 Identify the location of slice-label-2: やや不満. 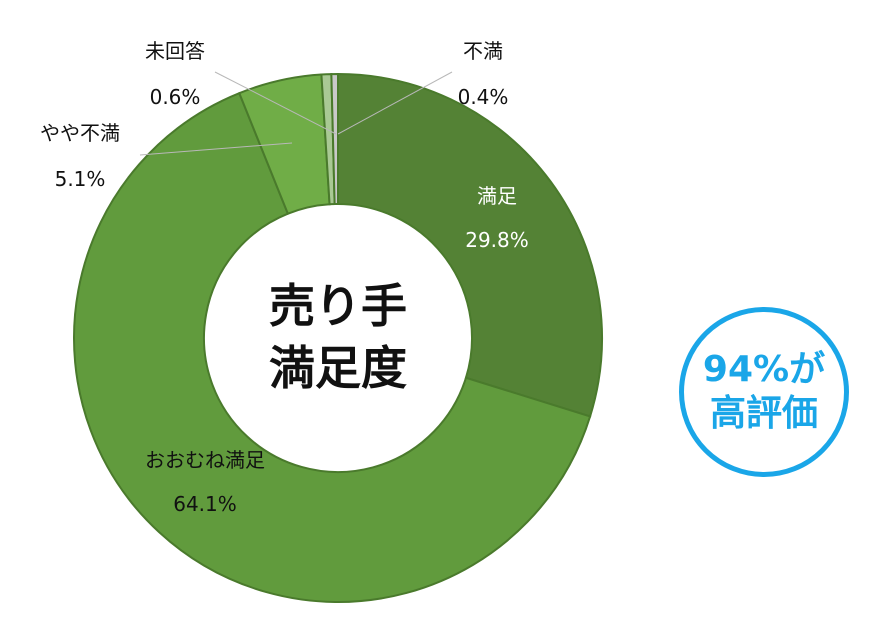
(80, 133).